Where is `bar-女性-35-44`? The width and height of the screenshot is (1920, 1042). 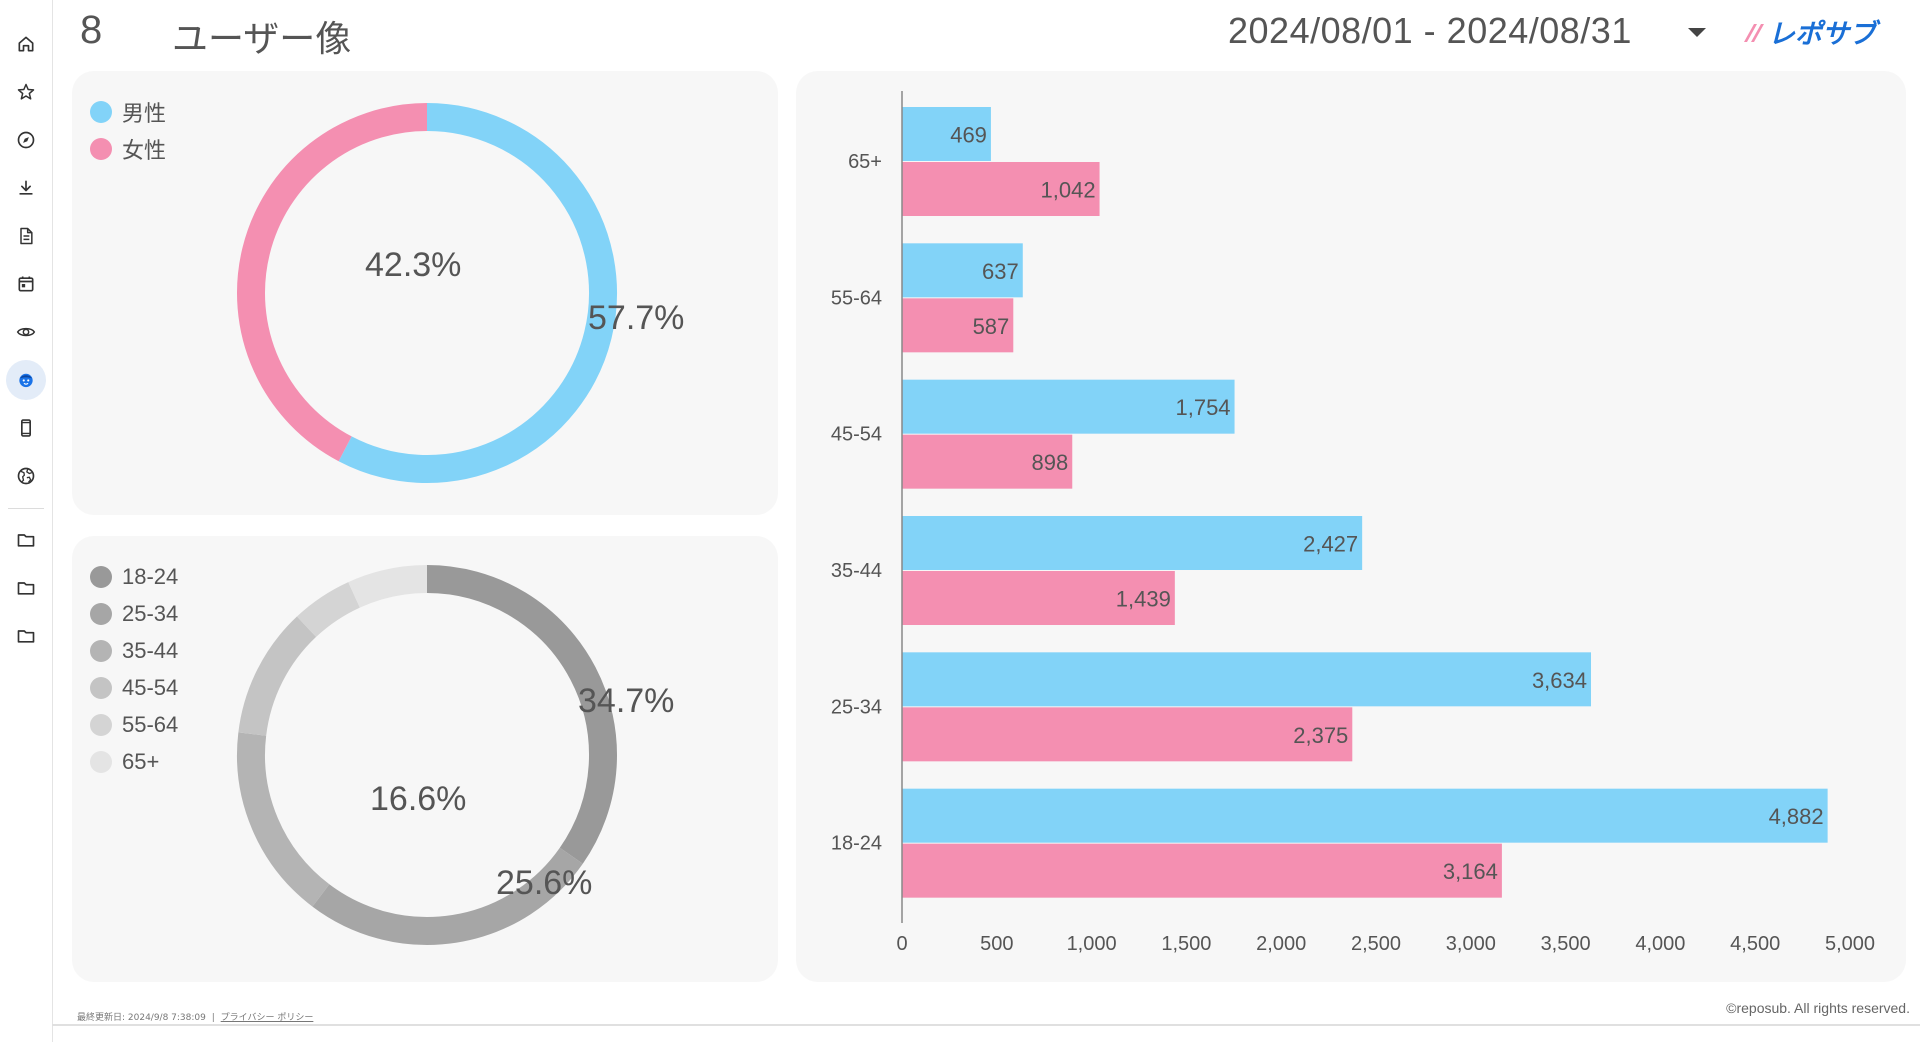
bar-女性-35-44 is located at coordinates (1038, 598).